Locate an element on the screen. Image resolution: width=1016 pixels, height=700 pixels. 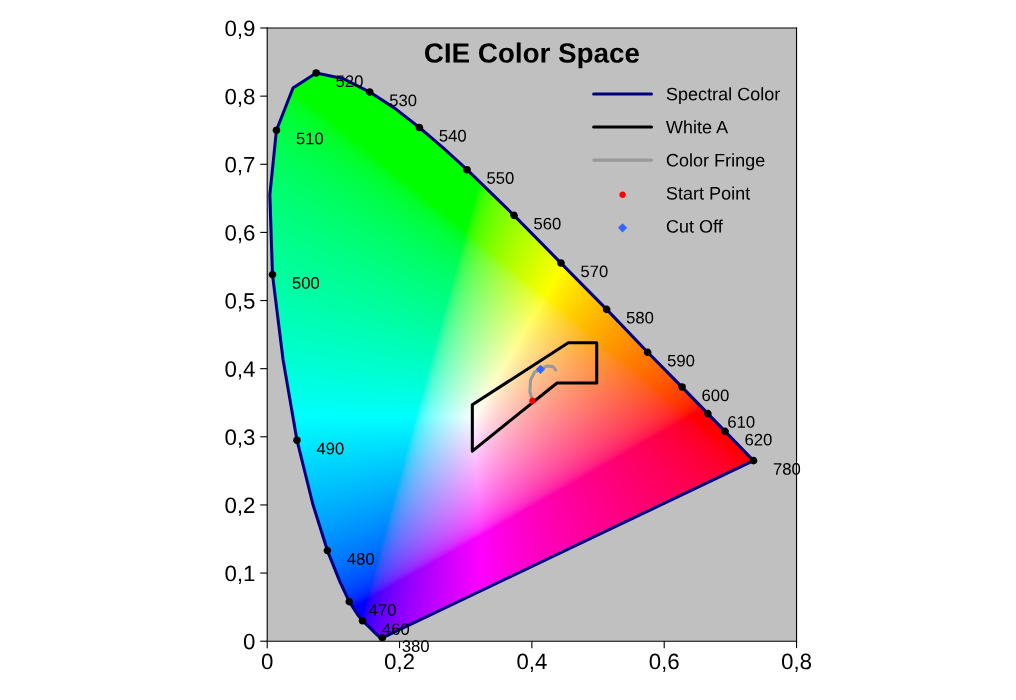
annotation: 550 is located at coordinates (500, 178).